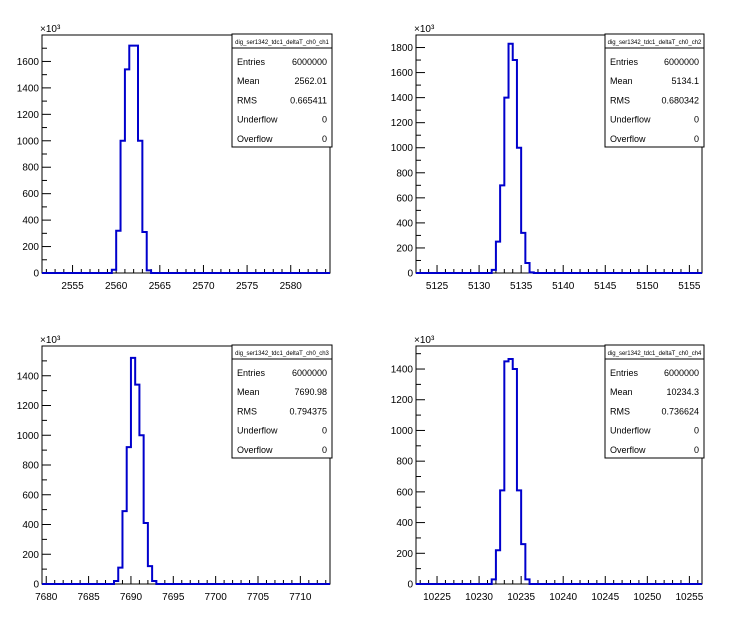 The height and width of the screenshot is (622, 746). What do you see at coordinates (160, 286) in the screenshot?
I see `x-tick-label: 2565` at bounding box center [160, 286].